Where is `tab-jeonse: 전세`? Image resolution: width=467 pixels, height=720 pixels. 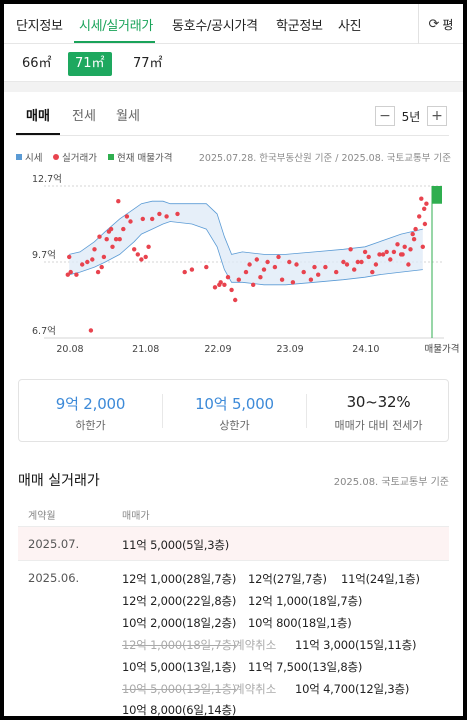 tab-jeonse: 전세 is located at coordinates (84, 116).